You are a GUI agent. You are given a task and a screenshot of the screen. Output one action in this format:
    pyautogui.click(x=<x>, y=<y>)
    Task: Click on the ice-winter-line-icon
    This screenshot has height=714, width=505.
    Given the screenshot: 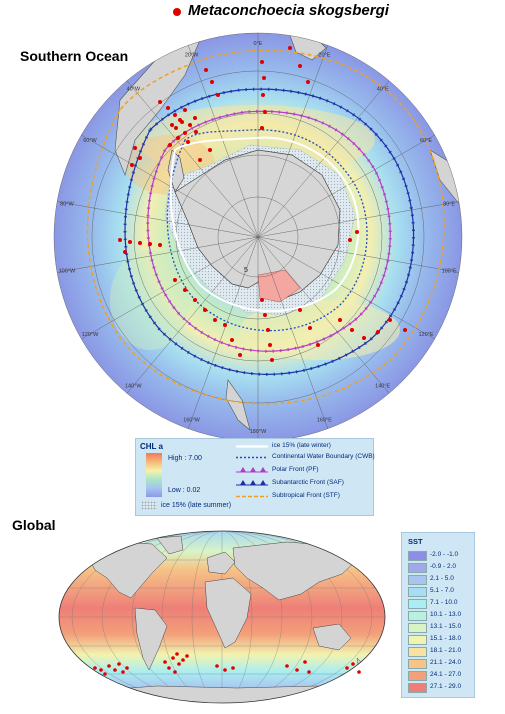 What is the action you would take?
    pyautogui.click(x=252, y=446)
    